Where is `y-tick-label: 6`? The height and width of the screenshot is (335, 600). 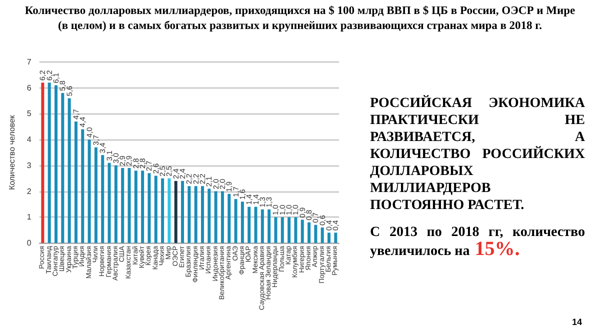
y-tick-label: 6 is located at coordinates (29, 87).